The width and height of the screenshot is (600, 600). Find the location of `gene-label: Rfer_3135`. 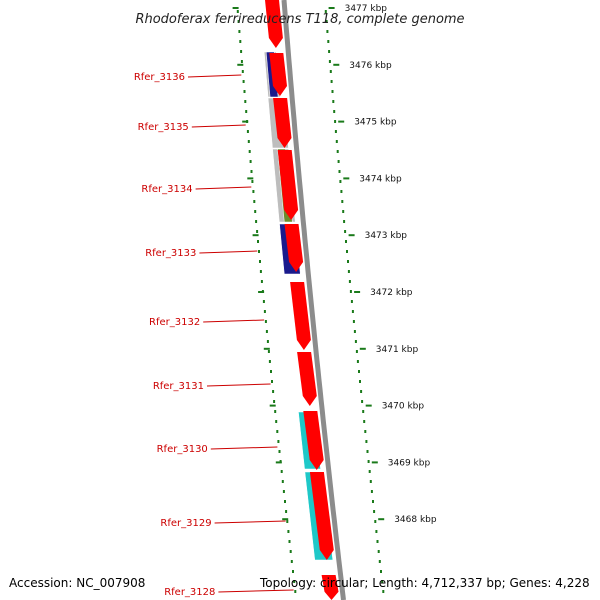

gene-label: Rfer_3135 is located at coordinates (163, 127).